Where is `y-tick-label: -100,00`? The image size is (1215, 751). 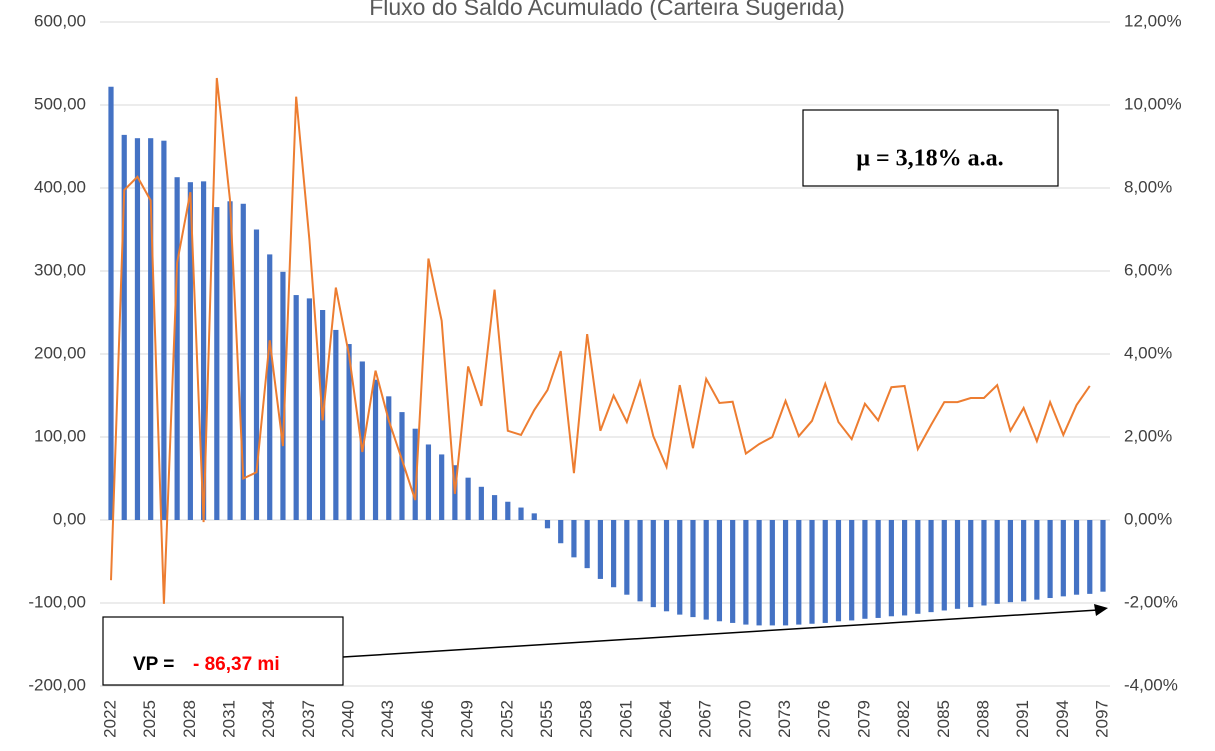 y-tick-label: -100,00 is located at coordinates (57, 601).